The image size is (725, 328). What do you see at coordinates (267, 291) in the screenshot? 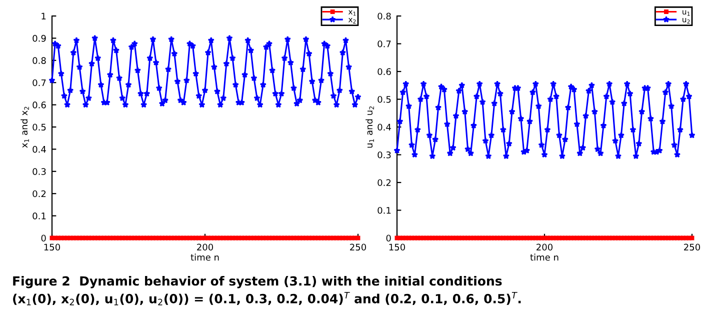
I see `text: Figure 2 Dynamic behavior of system (3.1) with the initial conditions (x$_{1}$(0), x$_{2}$(0), u$_{1}$(0), u$_{2}$(0)) = (0.1, 0.3, 0.2, 0.04)$^{T}$ and (0.2, 0.1, 0.6, 0.5)$^{T}$.` at bounding box center [267, 291].